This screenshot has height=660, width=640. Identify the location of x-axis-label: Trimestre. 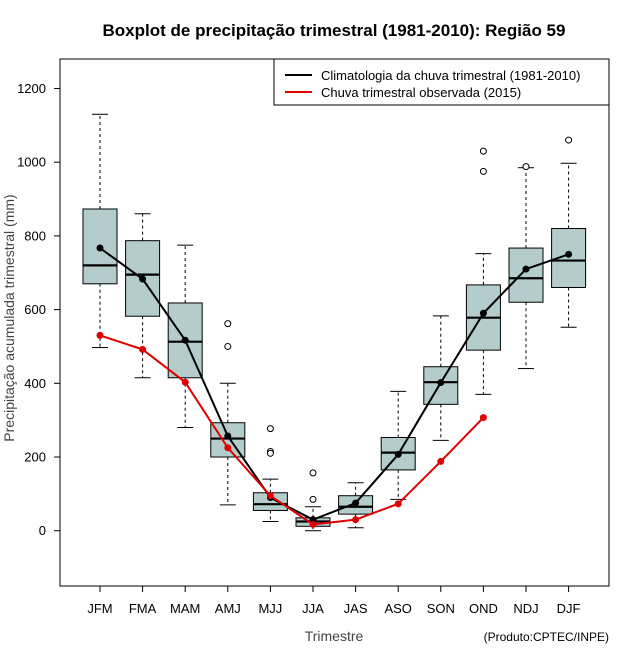
(334, 636).